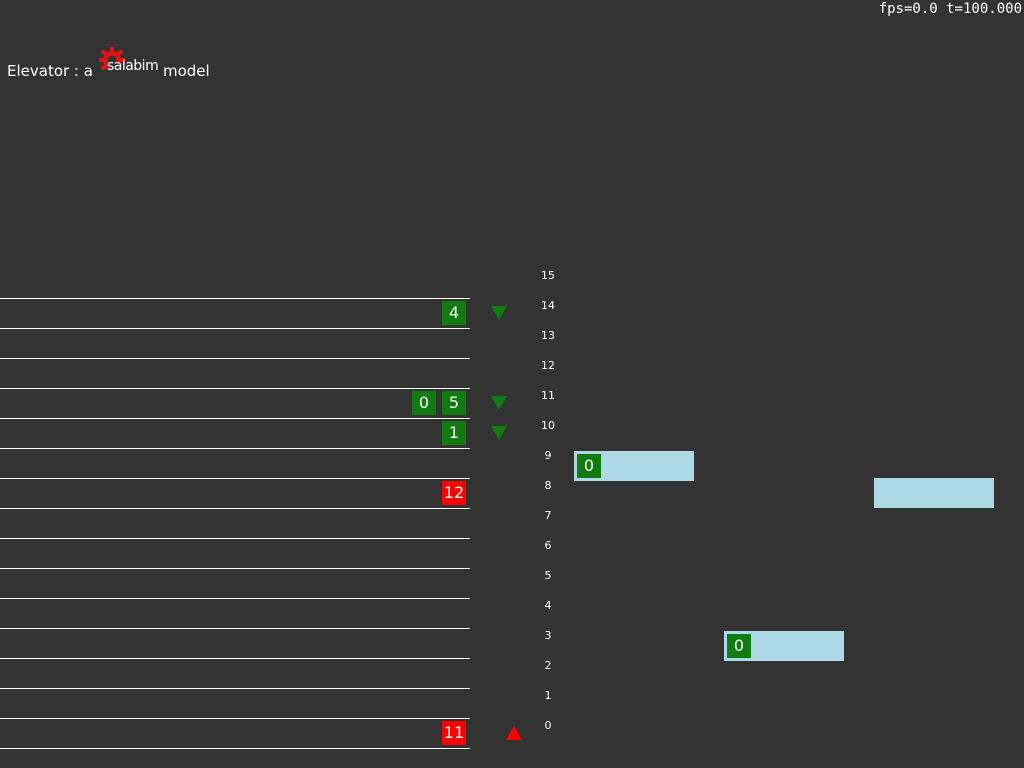 The width and height of the screenshot is (1024, 768). Describe the element at coordinates (454, 403) in the screenshot. I see `waiting-visitor: 5` at that location.